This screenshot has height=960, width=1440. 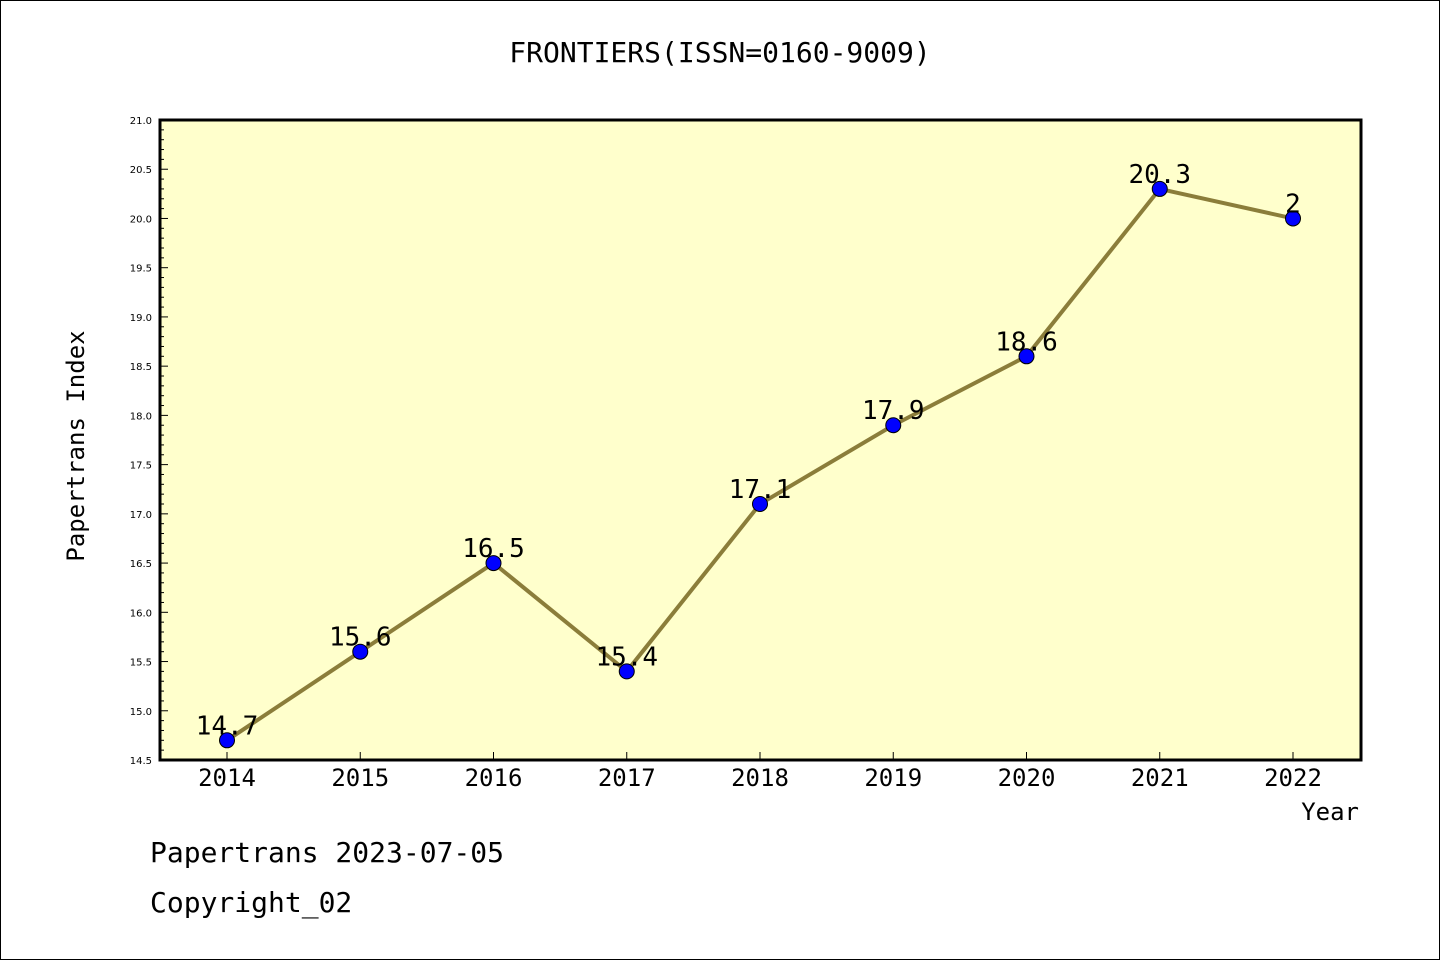 What do you see at coordinates (141, 318) in the screenshot?
I see `y-tick-label: 19.0` at bounding box center [141, 318].